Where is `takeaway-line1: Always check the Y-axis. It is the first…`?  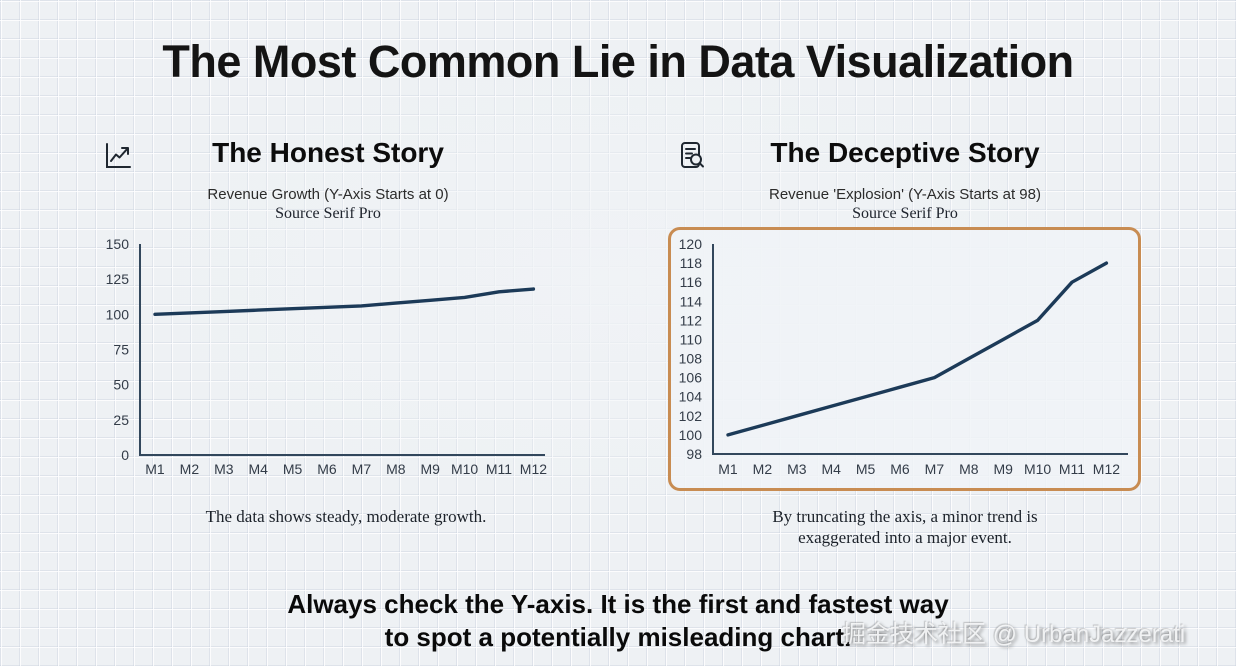 takeaway-line1: Always check the Y-axis. It is the first… is located at coordinates (618, 604).